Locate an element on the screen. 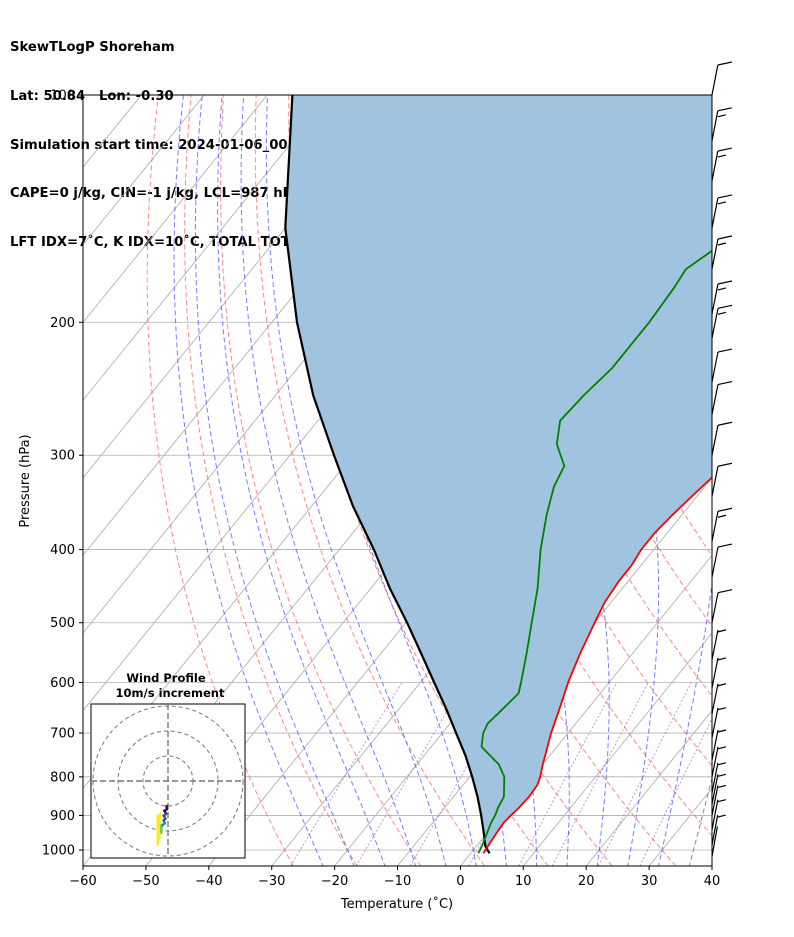 The height and width of the screenshot is (937, 794). x-tick-label: −60 is located at coordinates (82, 881).